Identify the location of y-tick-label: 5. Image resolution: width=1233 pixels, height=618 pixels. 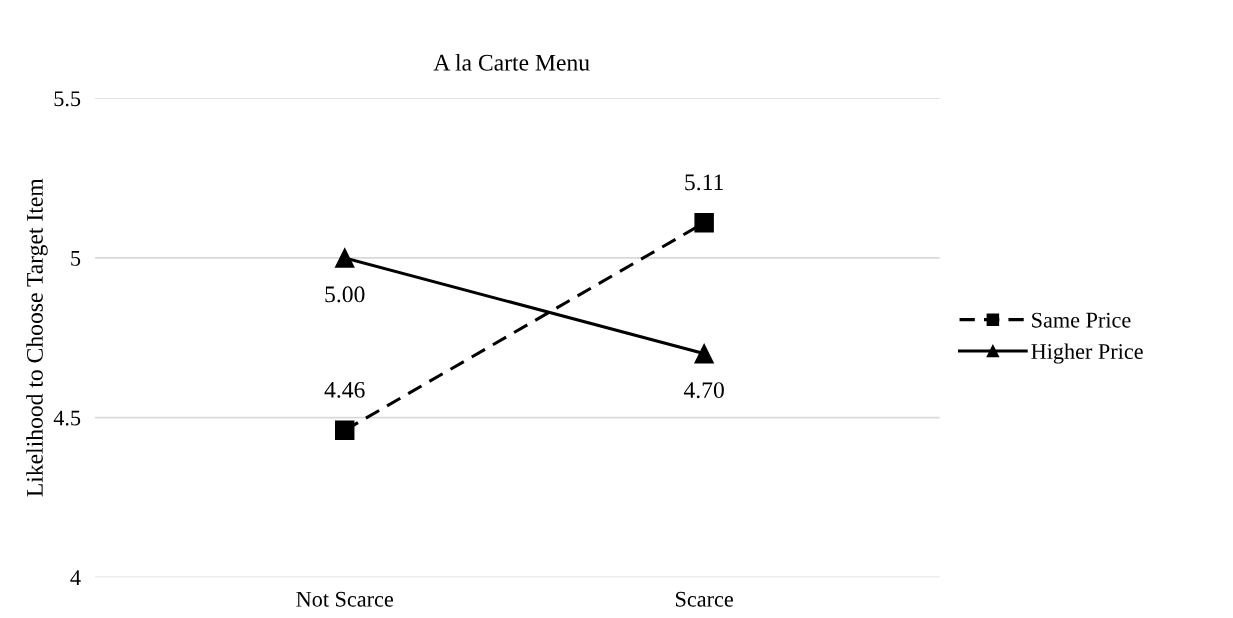
(76, 258).